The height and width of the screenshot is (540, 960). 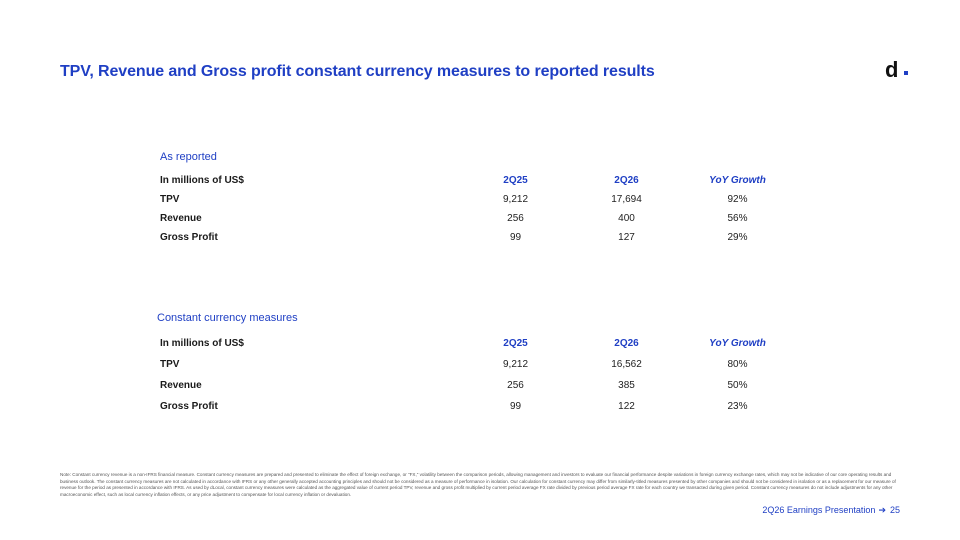 I want to click on table-row: Revenue 256 400 56%, so click(x=476, y=218).